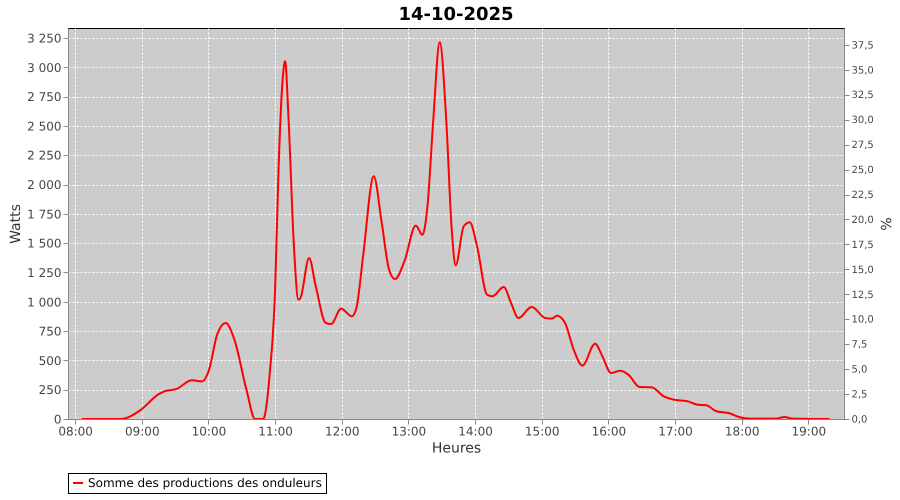 This screenshot has width=900, height=500. Describe the element at coordinates (863, 270) in the screenshot. I see `y2-tick-label: 15,0` at that location.